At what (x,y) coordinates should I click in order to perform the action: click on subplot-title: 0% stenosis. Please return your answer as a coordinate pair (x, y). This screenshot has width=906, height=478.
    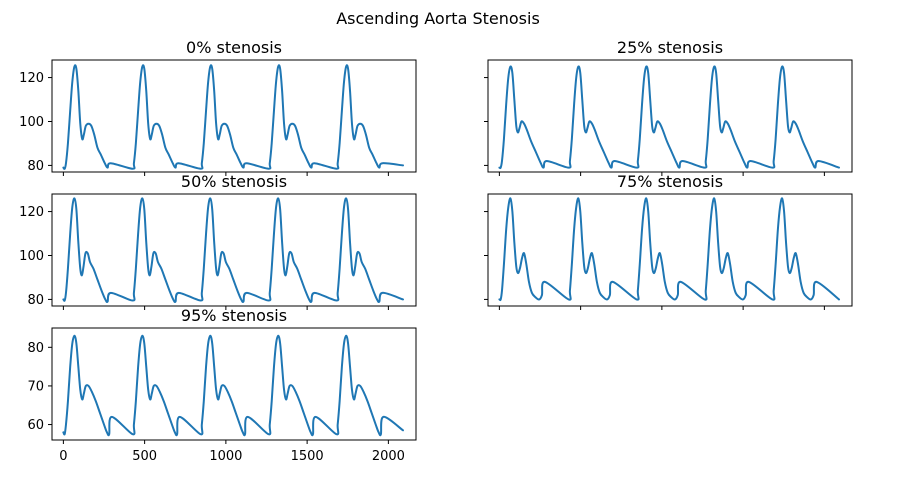
    Looking at the image, I should click on (234, 47).